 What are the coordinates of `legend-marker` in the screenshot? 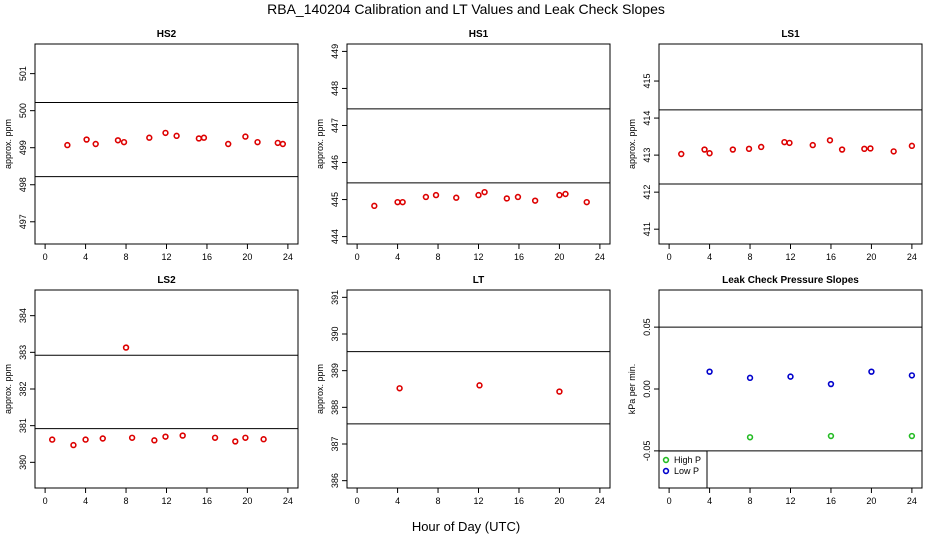 It's located at (666, 460).